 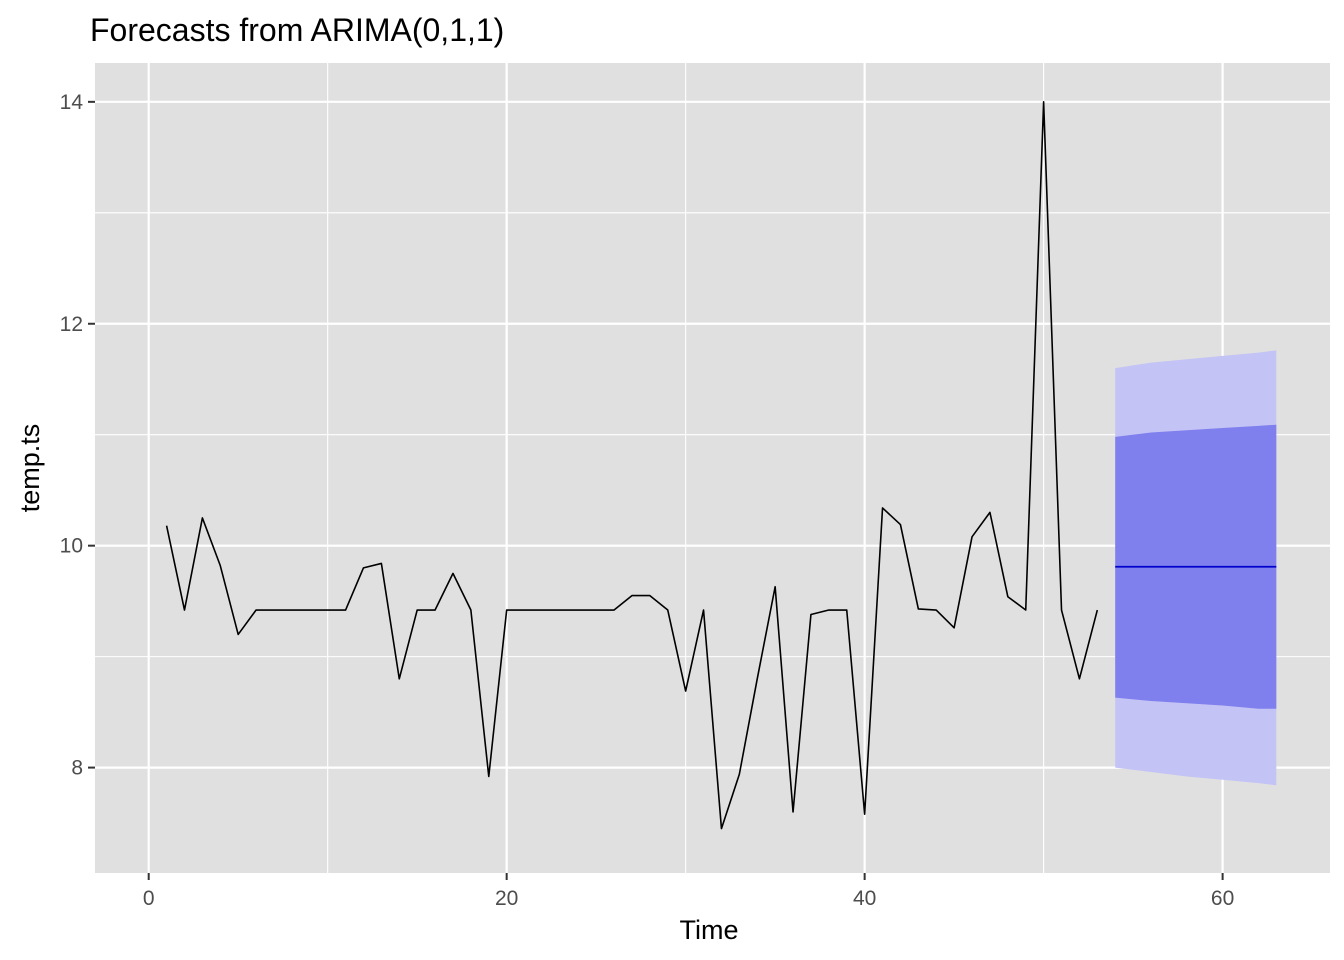 I want to click on x-tick-label: 60, so click(x=1222, y=898).